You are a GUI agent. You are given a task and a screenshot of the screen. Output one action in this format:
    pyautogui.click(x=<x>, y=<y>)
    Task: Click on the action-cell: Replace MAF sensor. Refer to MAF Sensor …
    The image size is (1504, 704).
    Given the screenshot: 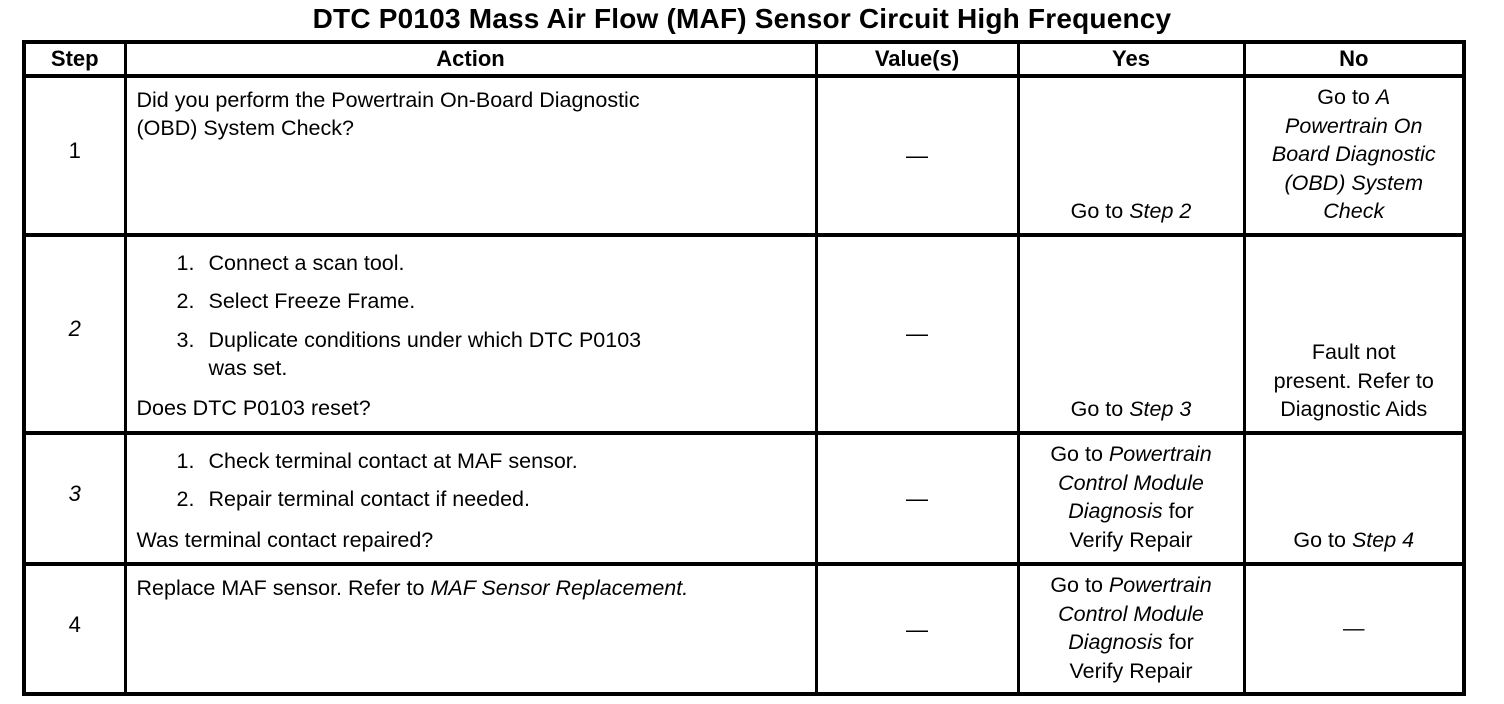 What is the action you would take?
    pyautogui.click(x=470, y=629)
    